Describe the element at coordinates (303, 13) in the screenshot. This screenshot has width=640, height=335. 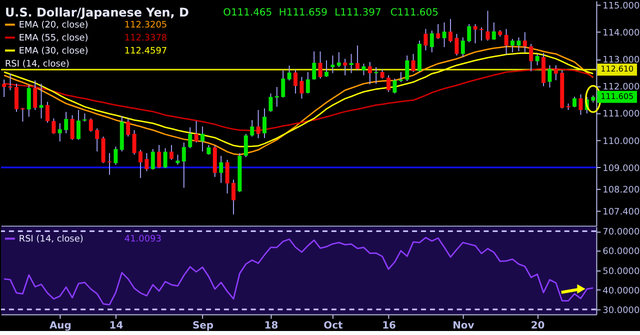
I see `annotation: H111.659` at that location.